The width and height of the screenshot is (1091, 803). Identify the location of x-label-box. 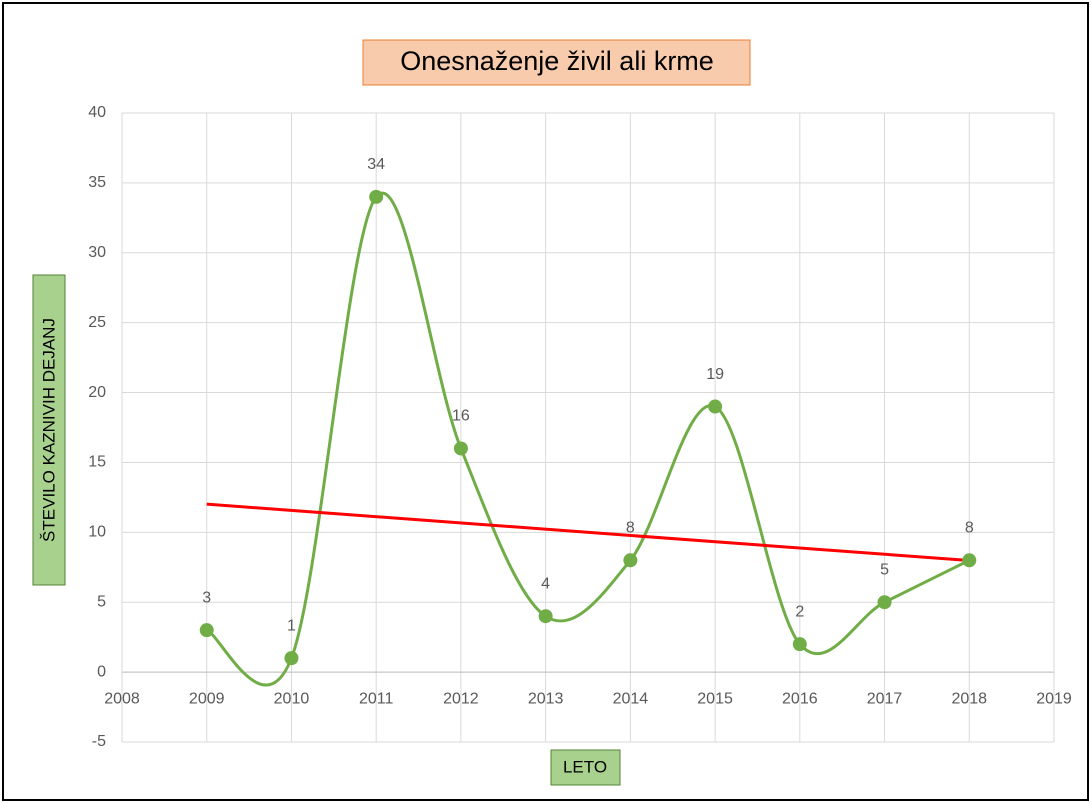
(585, 767).